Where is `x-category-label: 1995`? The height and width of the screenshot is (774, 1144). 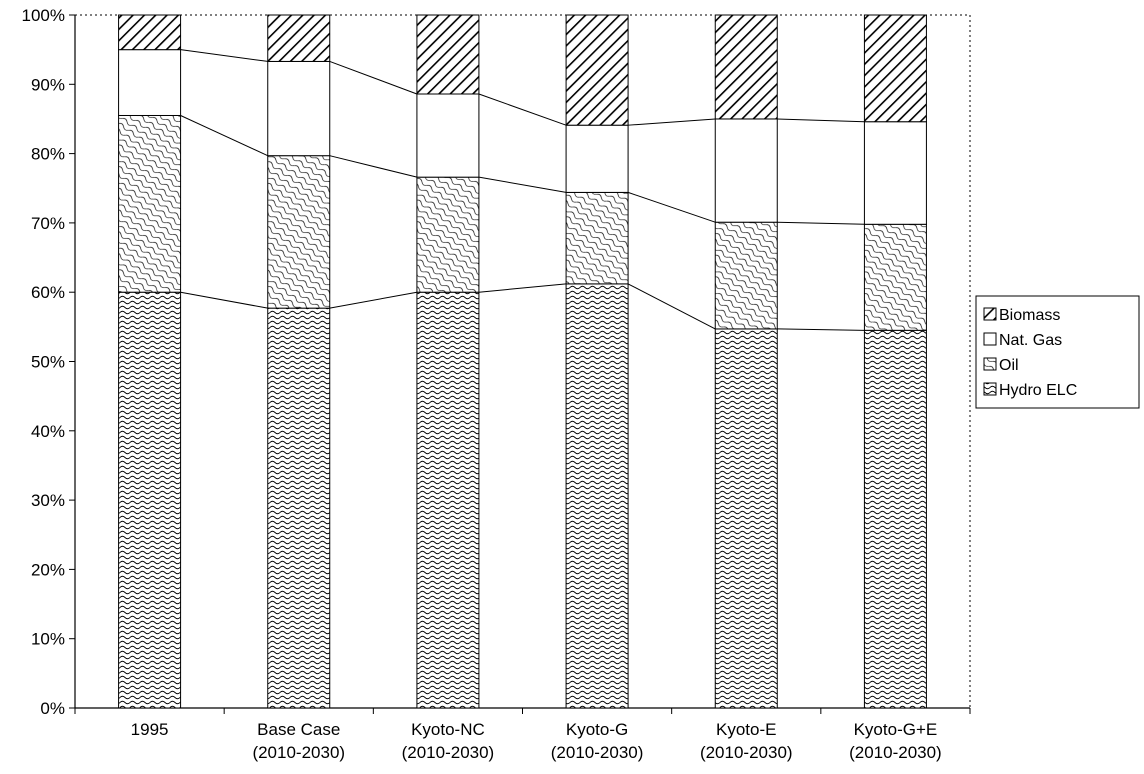
x-category-label: 1995 is located at coordinates (150, 729).